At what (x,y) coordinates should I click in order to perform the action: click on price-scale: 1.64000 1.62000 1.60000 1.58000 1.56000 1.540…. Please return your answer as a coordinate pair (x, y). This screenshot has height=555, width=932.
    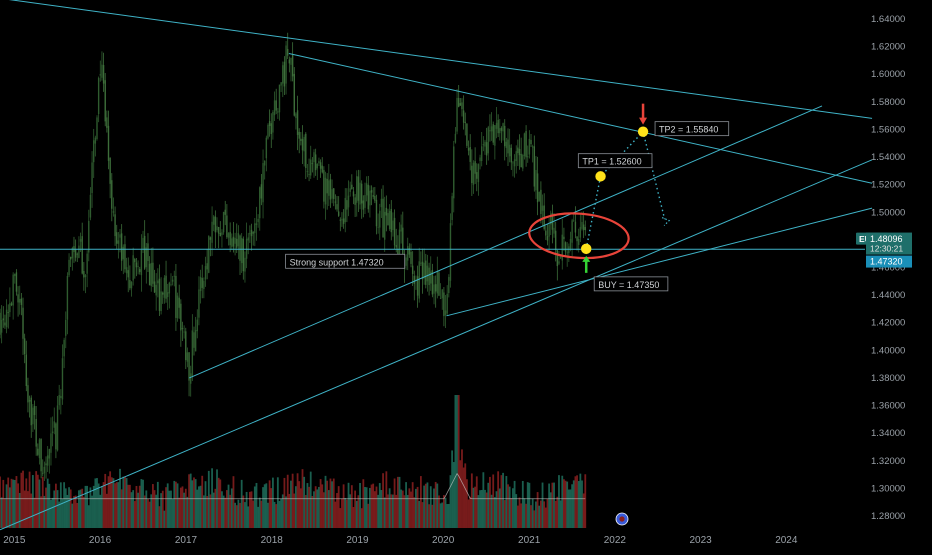
    Looking at the image, I should click on (888, 268).